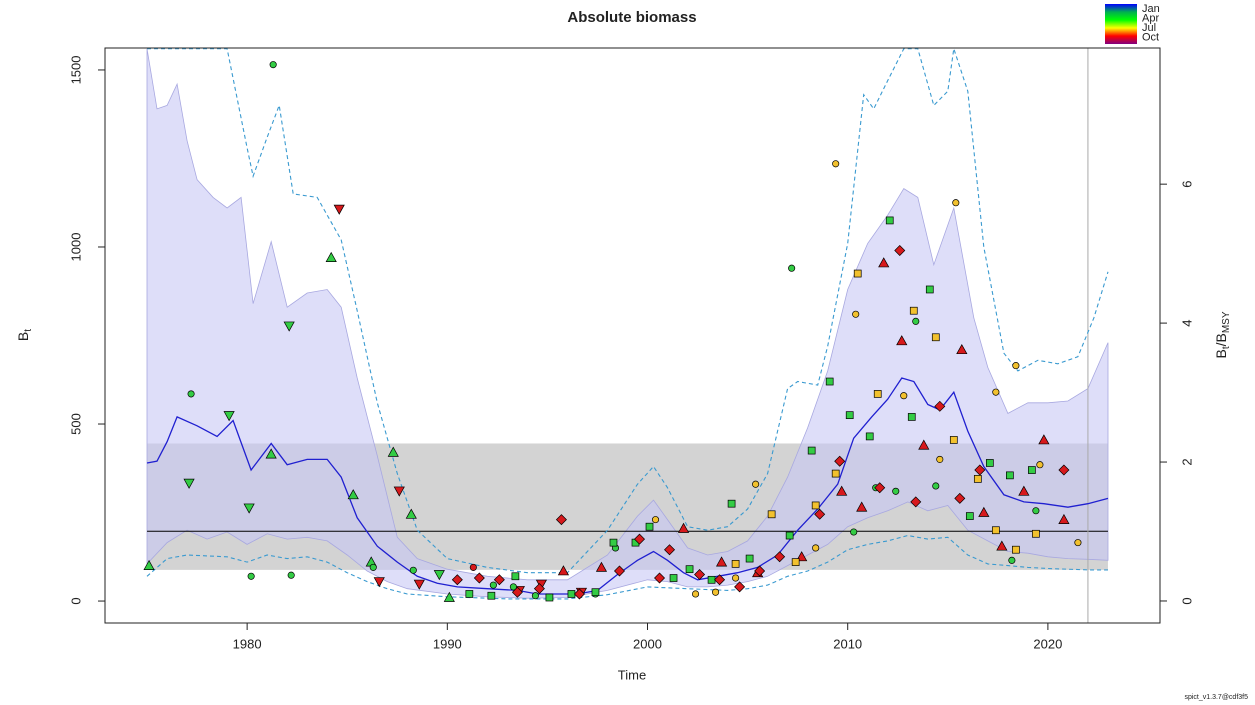 This screenshot has width=1255, height=705. What do you see at coordinates (1121, 24) in the screenshot?
I see `season-legend` at bounding box center [1121, 24].